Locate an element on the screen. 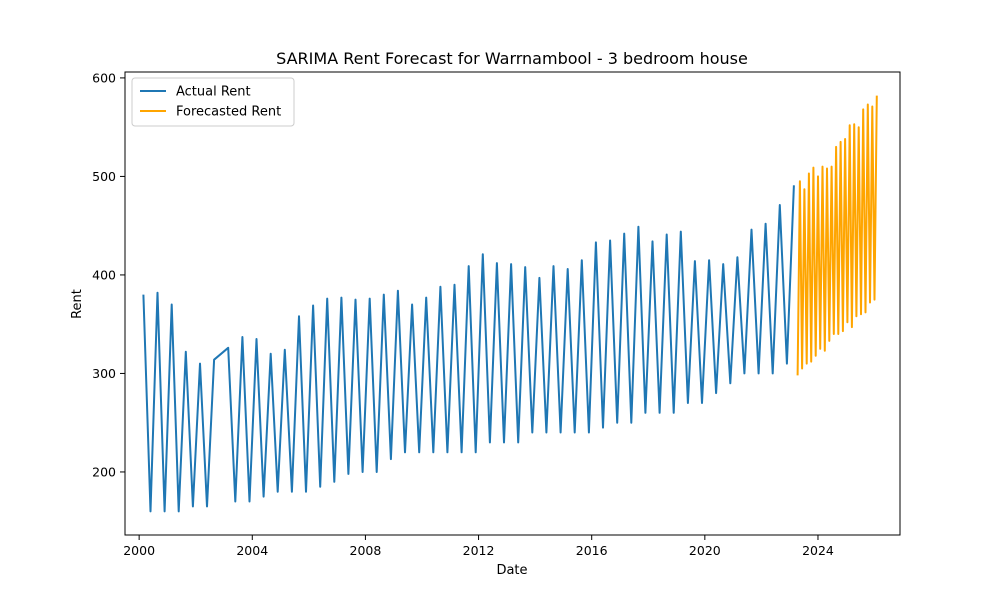 This screenshot has height=600, width=1000. x-tick-label: 2016 is located at coordinates (592, 550).